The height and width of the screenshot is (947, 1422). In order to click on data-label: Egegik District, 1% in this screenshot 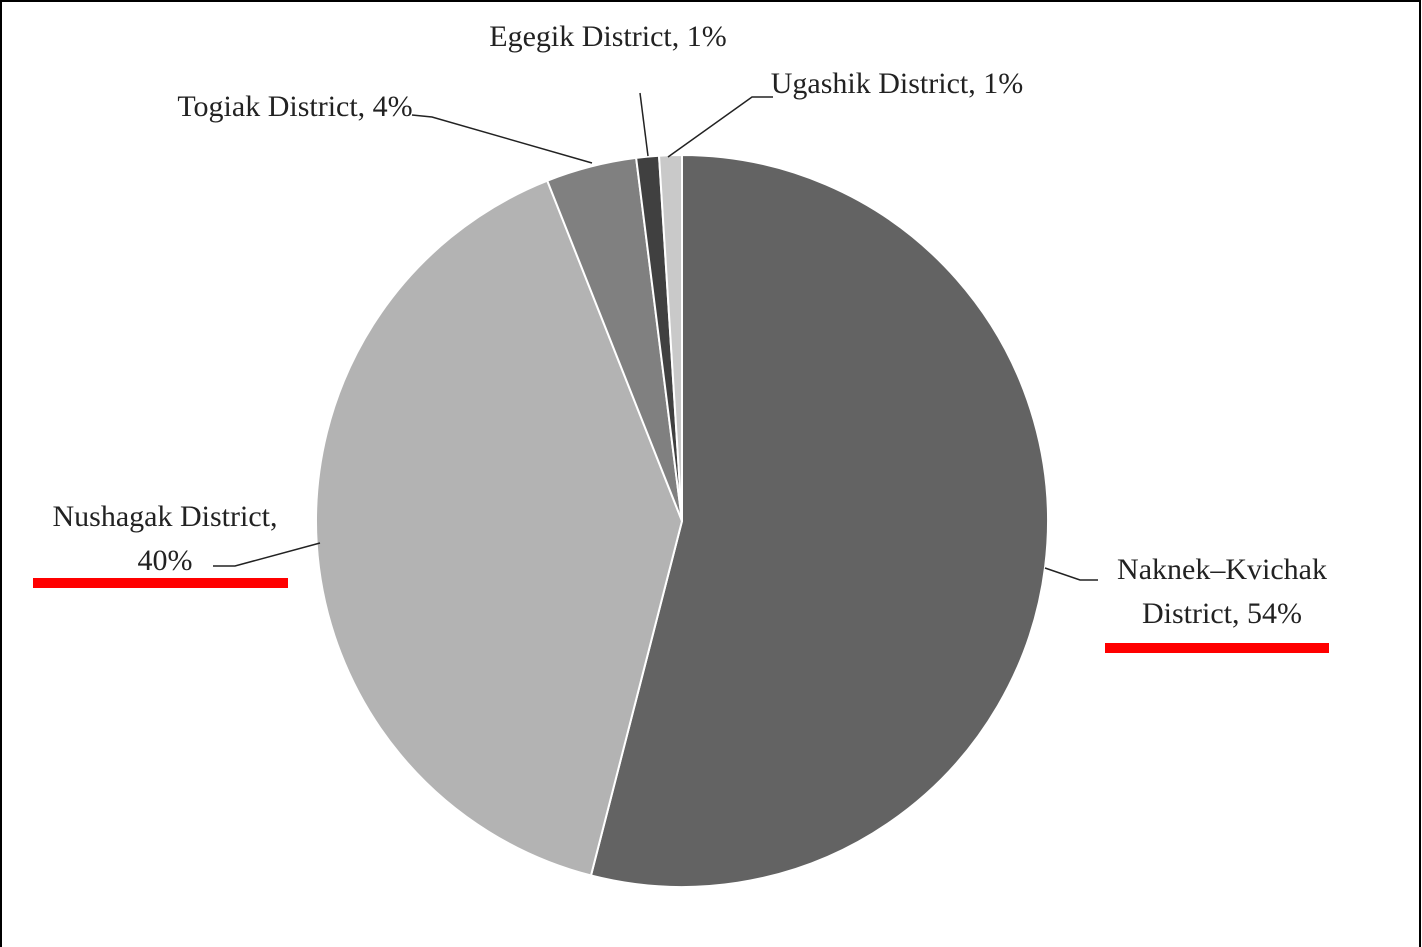, I will do `click(608, 36)`.